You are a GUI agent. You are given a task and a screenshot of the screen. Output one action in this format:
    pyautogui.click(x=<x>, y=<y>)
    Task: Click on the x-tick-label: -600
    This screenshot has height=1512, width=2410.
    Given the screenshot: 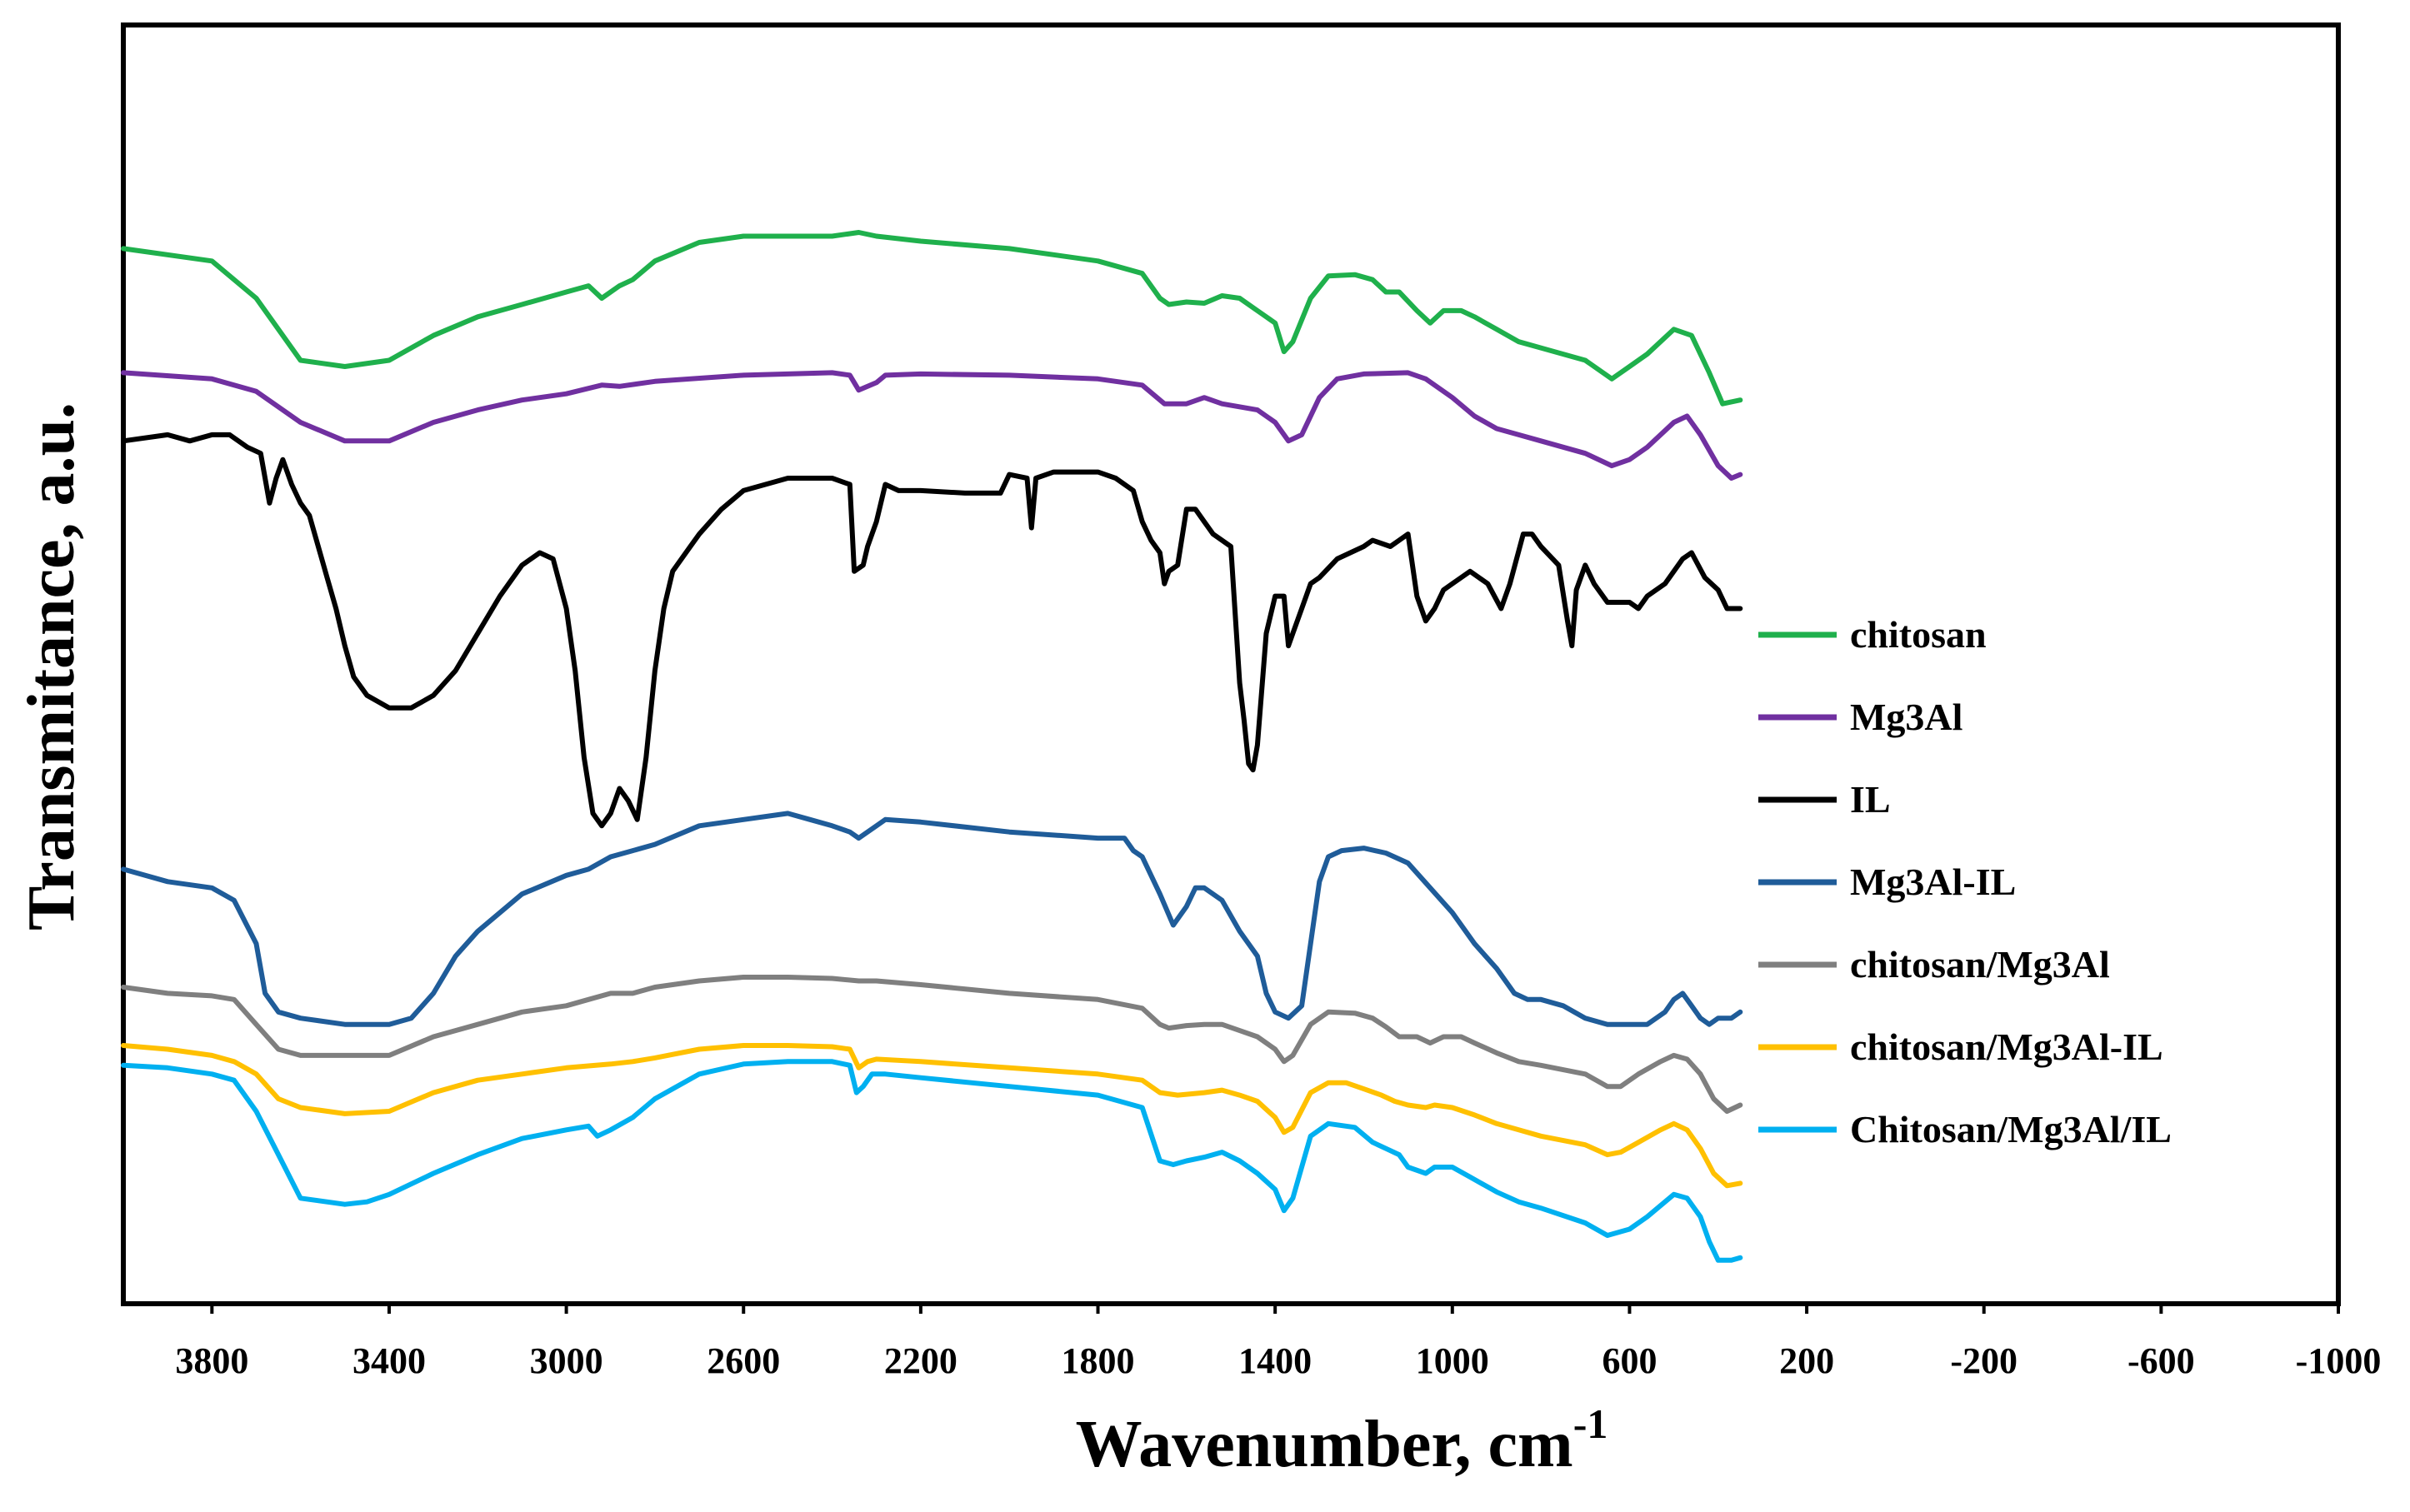 What is the action you would take?
    pyautogui.click(x=2161, y=1360)
    